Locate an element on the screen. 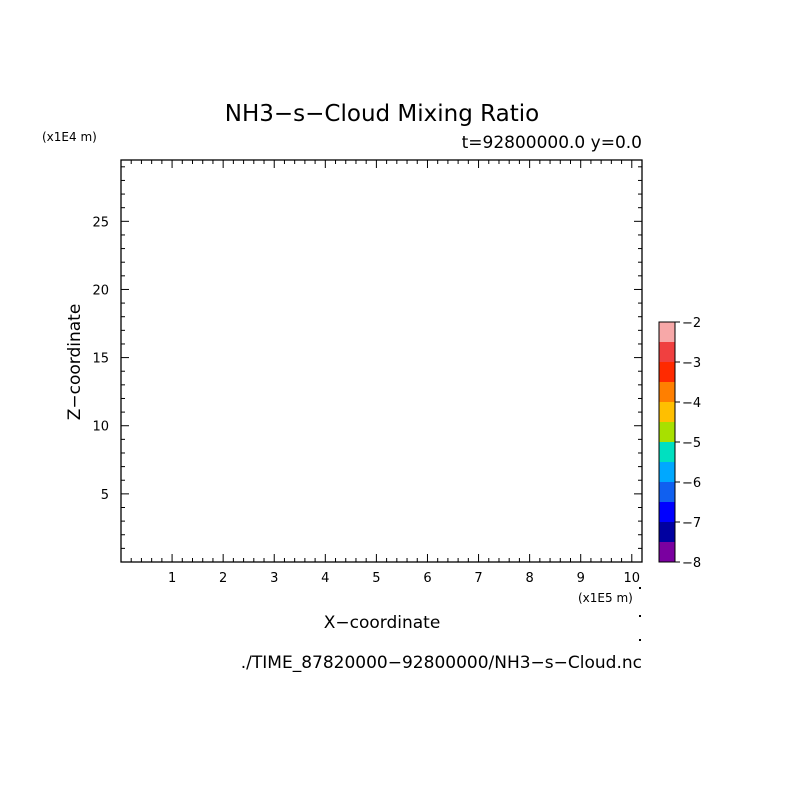  colorbar-tick-label: −2 is located at coordinates (691, 323).